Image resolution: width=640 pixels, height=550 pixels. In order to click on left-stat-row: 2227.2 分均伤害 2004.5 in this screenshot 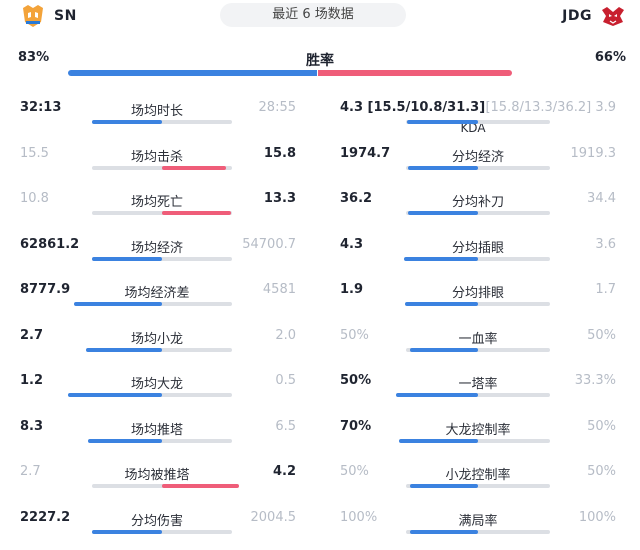, I will do `click(161, 529)`.